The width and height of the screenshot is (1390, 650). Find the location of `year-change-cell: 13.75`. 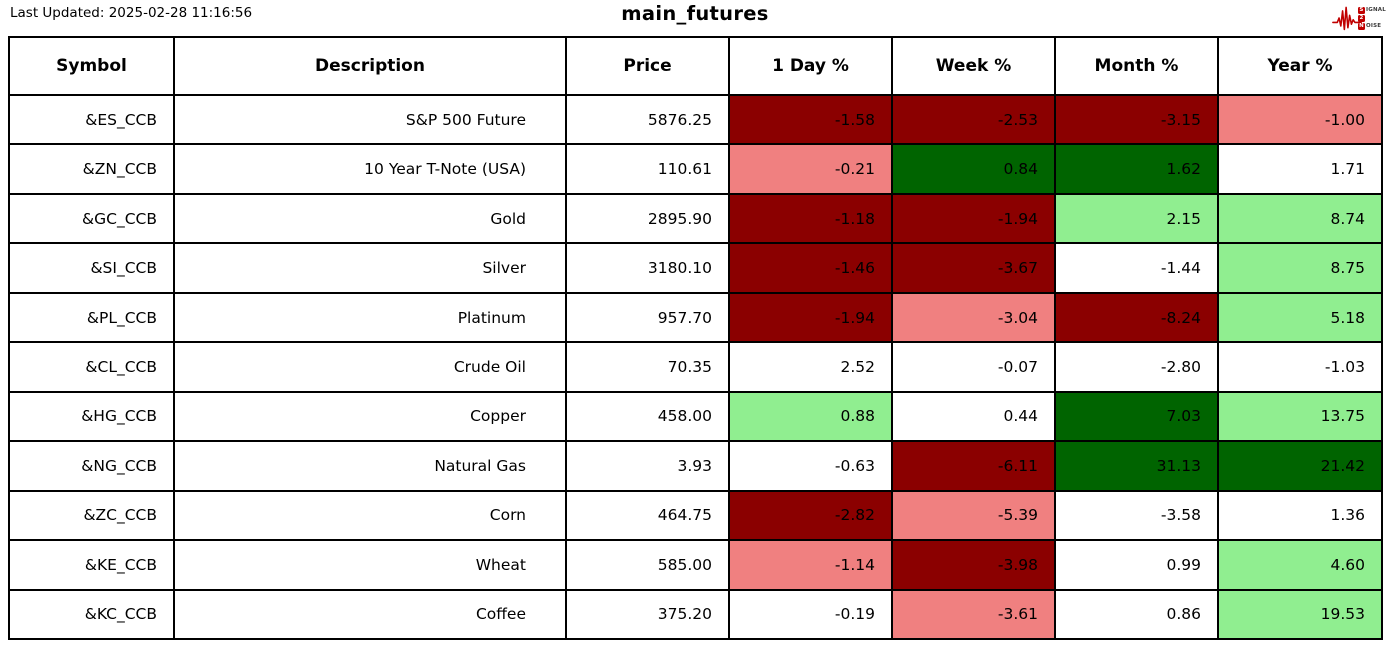

year-change-cell: 13.75 is located at coordinates (1300, 416).